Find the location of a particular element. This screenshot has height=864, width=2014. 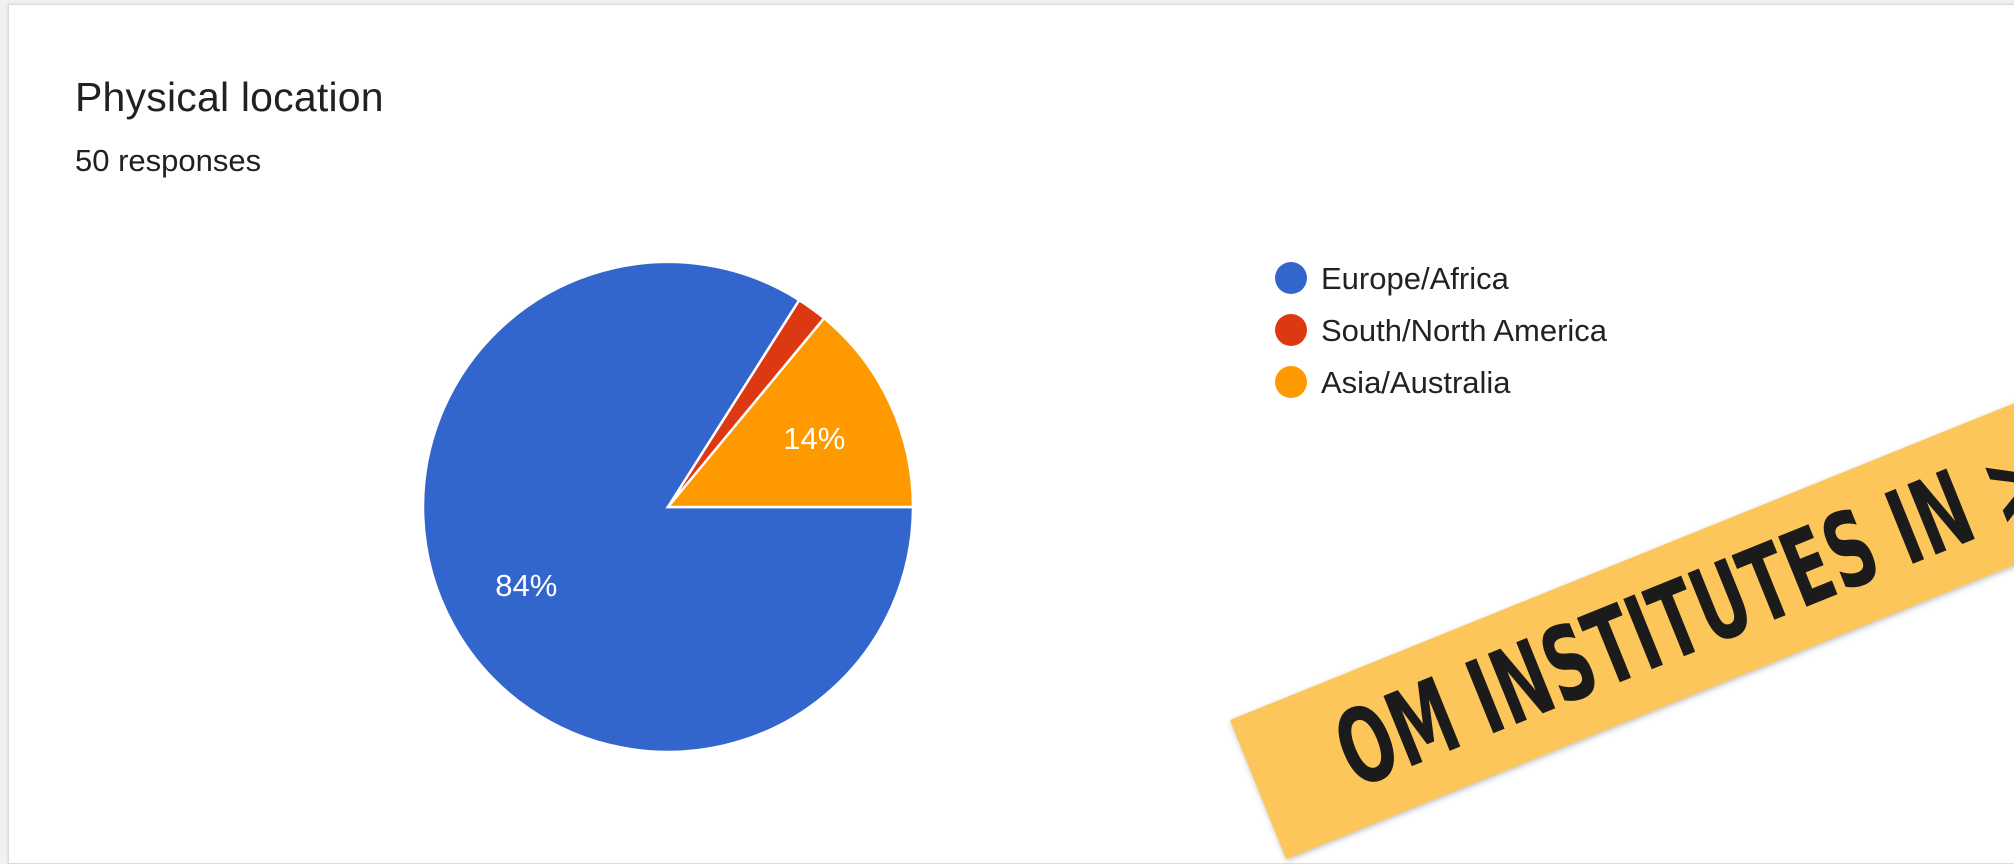

legend-label: Asia/Australia is located at coordinates (1416, 382).